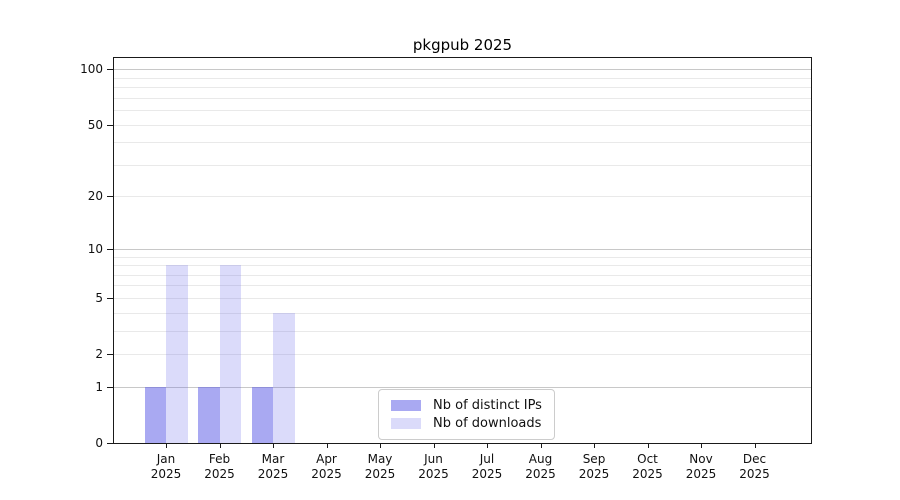  What do you see at coordinates (487, 423) in the screenshot?
I see `legend-label: Nb of downloads` at bounding box center [487, 423].